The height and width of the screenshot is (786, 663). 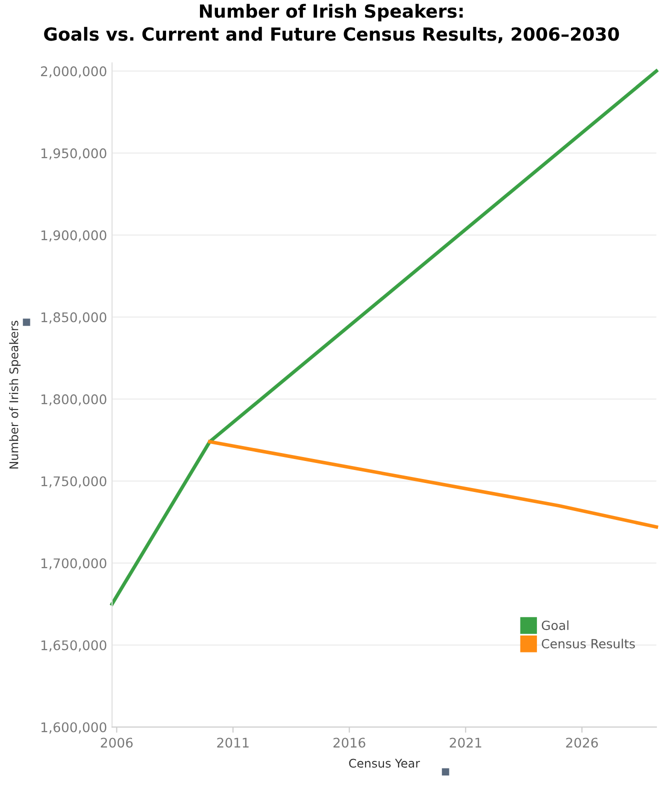 I want to click on y-tick-label: 1,800,000, so click(x=73, y=400).